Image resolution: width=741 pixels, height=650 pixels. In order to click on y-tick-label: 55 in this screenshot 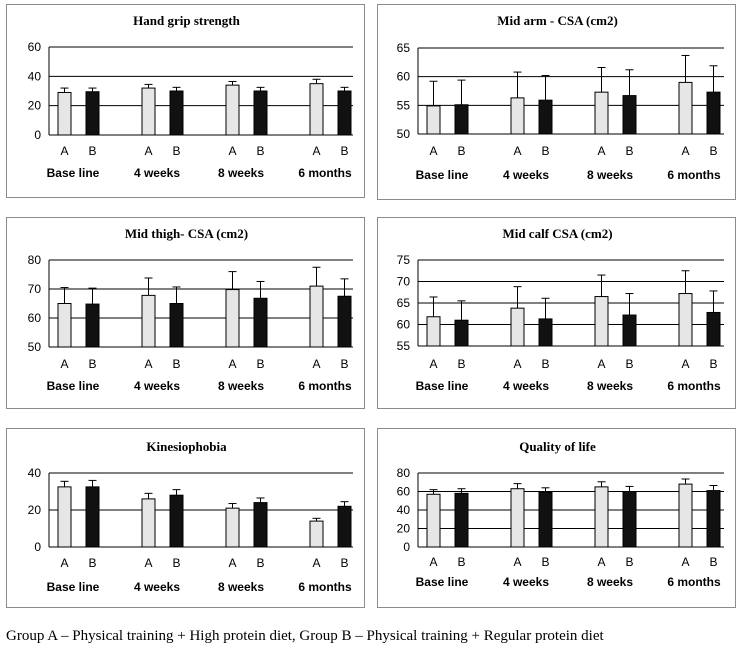, I will do `click(404, 346)`.